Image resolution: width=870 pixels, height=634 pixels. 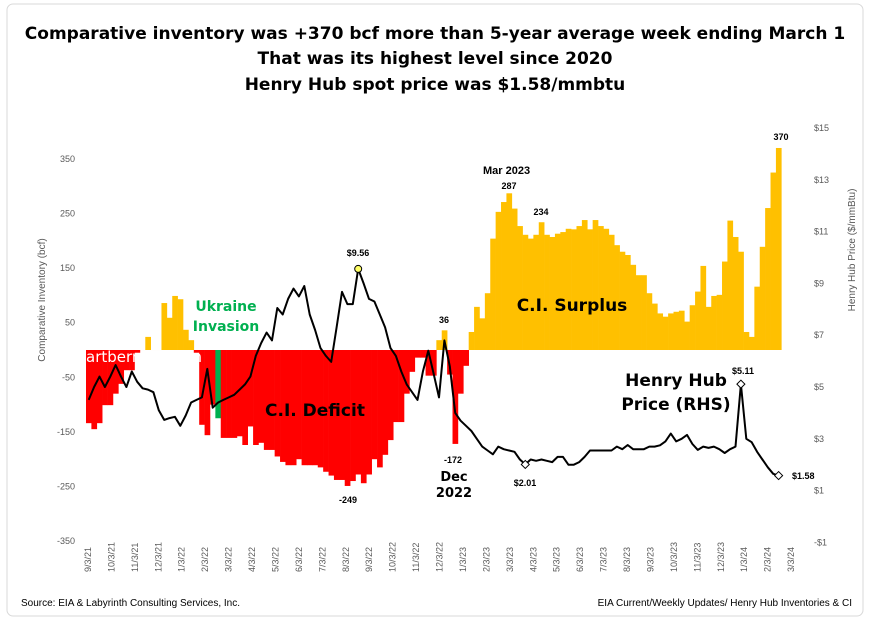 I want to click on right-axis-tick-label: $3, so click(x=819, y=439).